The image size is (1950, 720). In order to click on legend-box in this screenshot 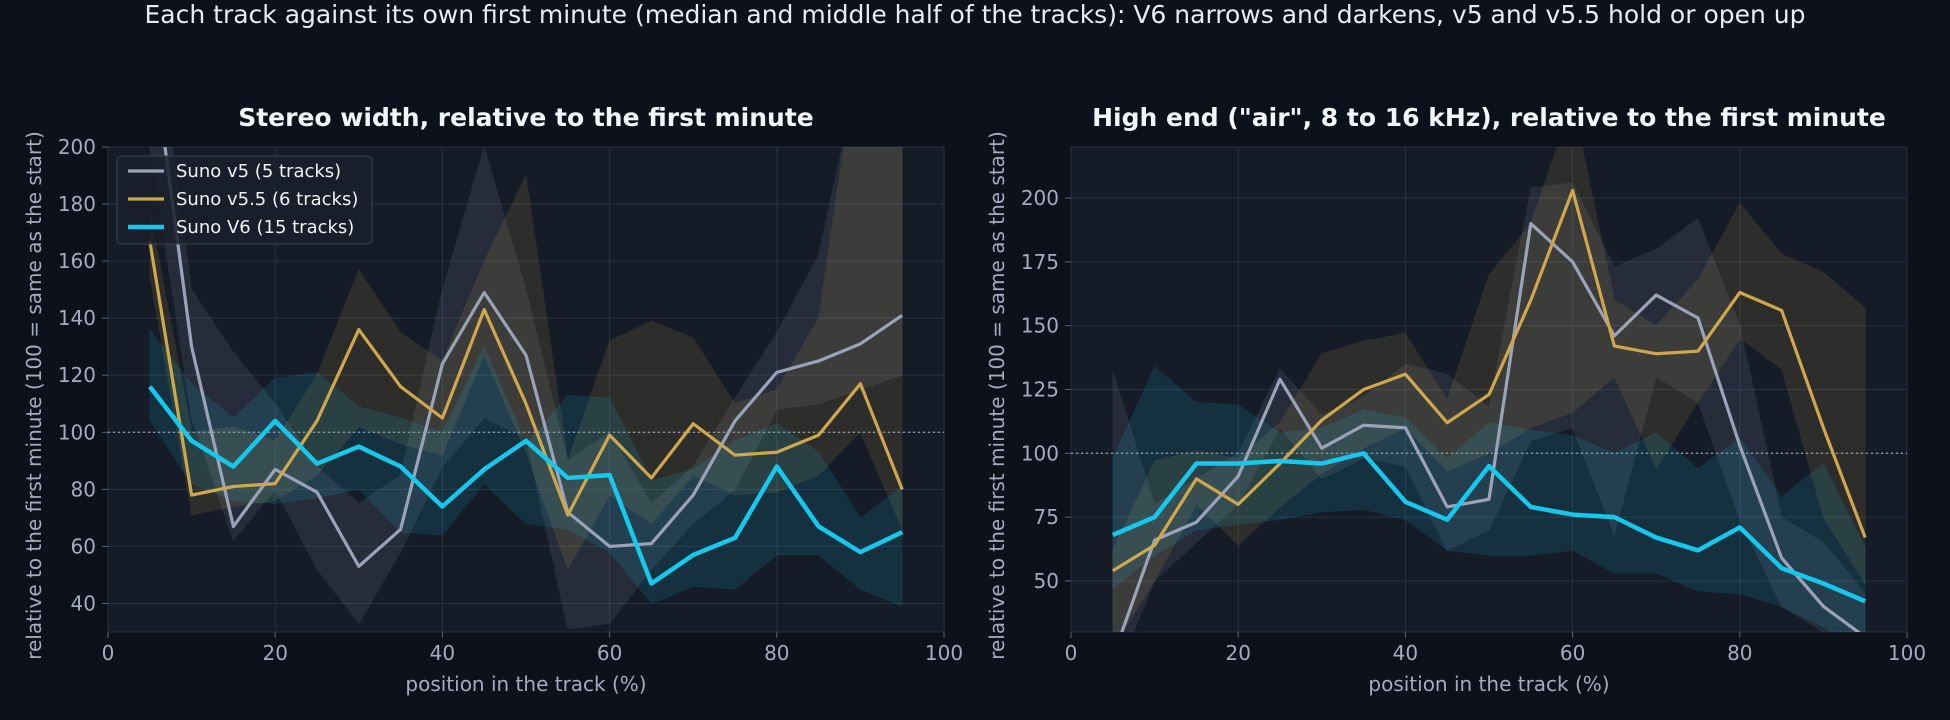, I will do `click(244, 200)`.